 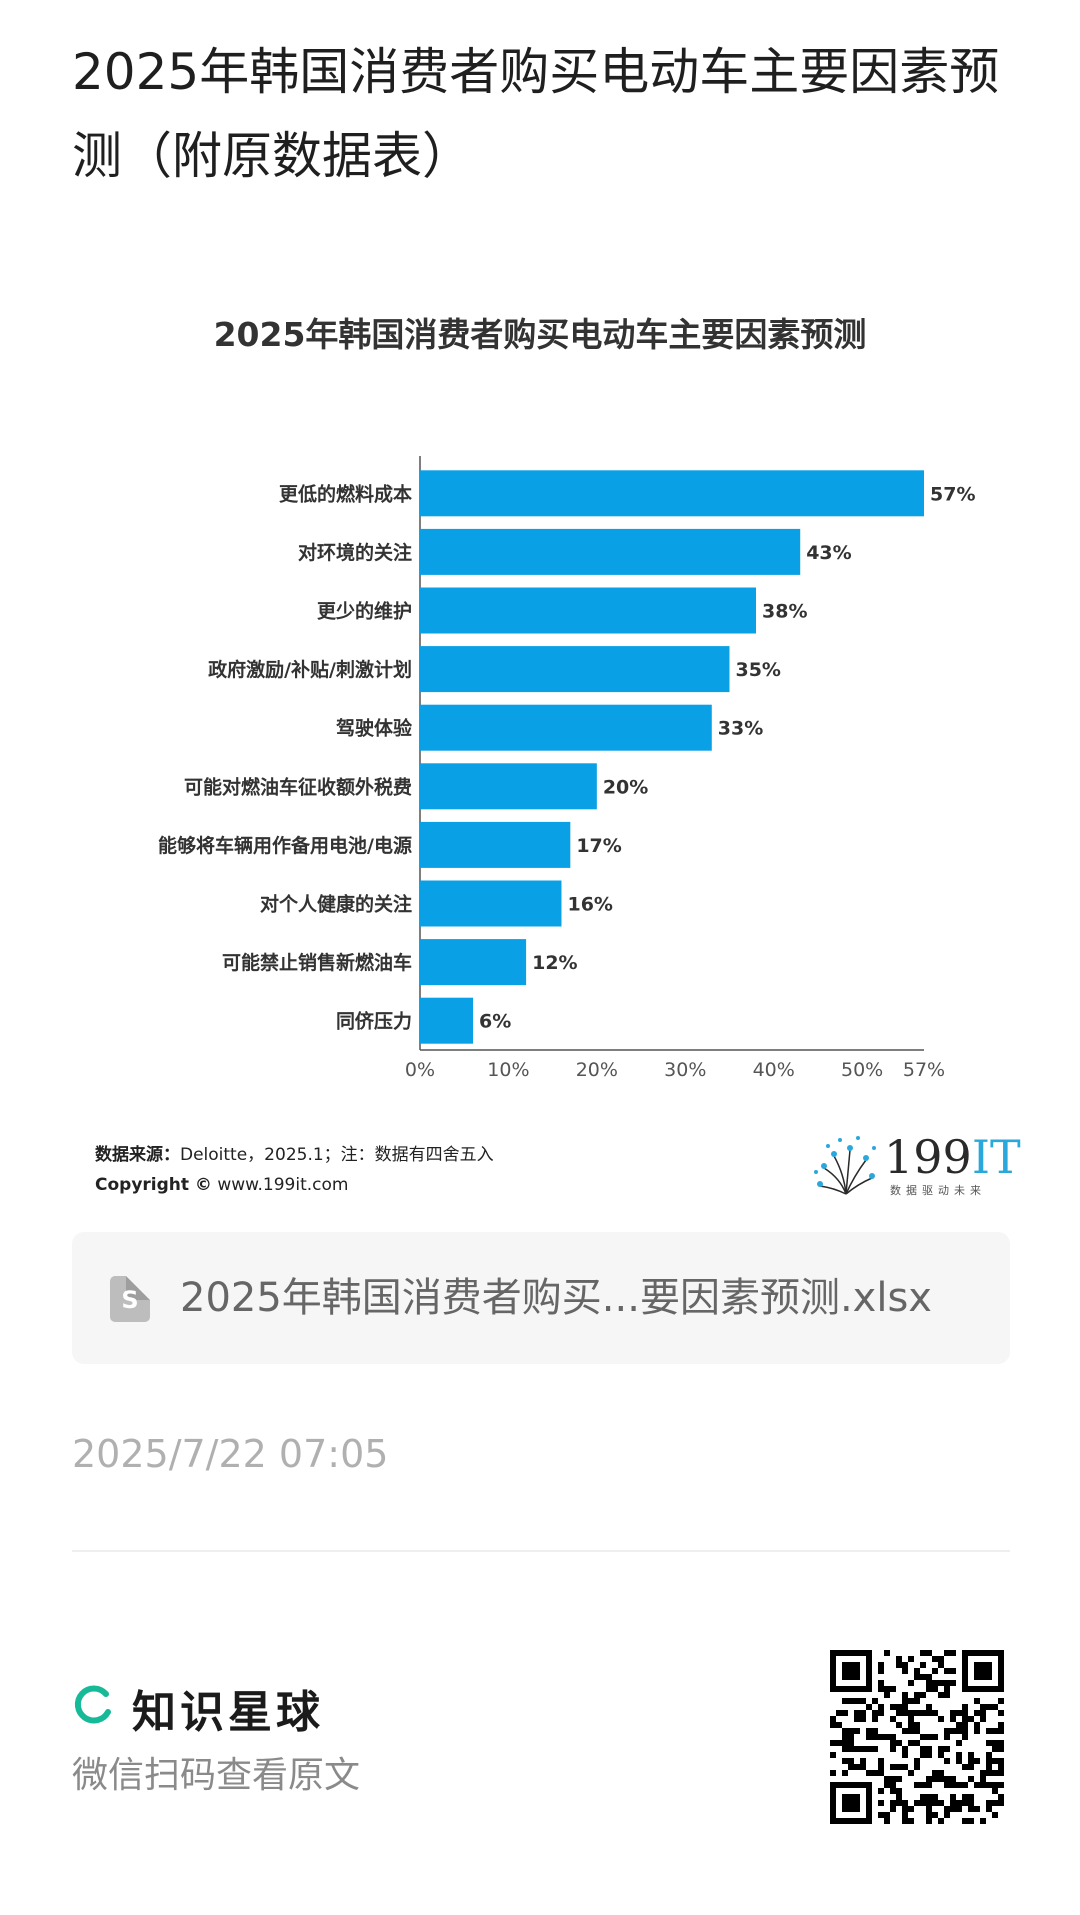 I want to click on data-label: 57%, so click(x=952, y=494).